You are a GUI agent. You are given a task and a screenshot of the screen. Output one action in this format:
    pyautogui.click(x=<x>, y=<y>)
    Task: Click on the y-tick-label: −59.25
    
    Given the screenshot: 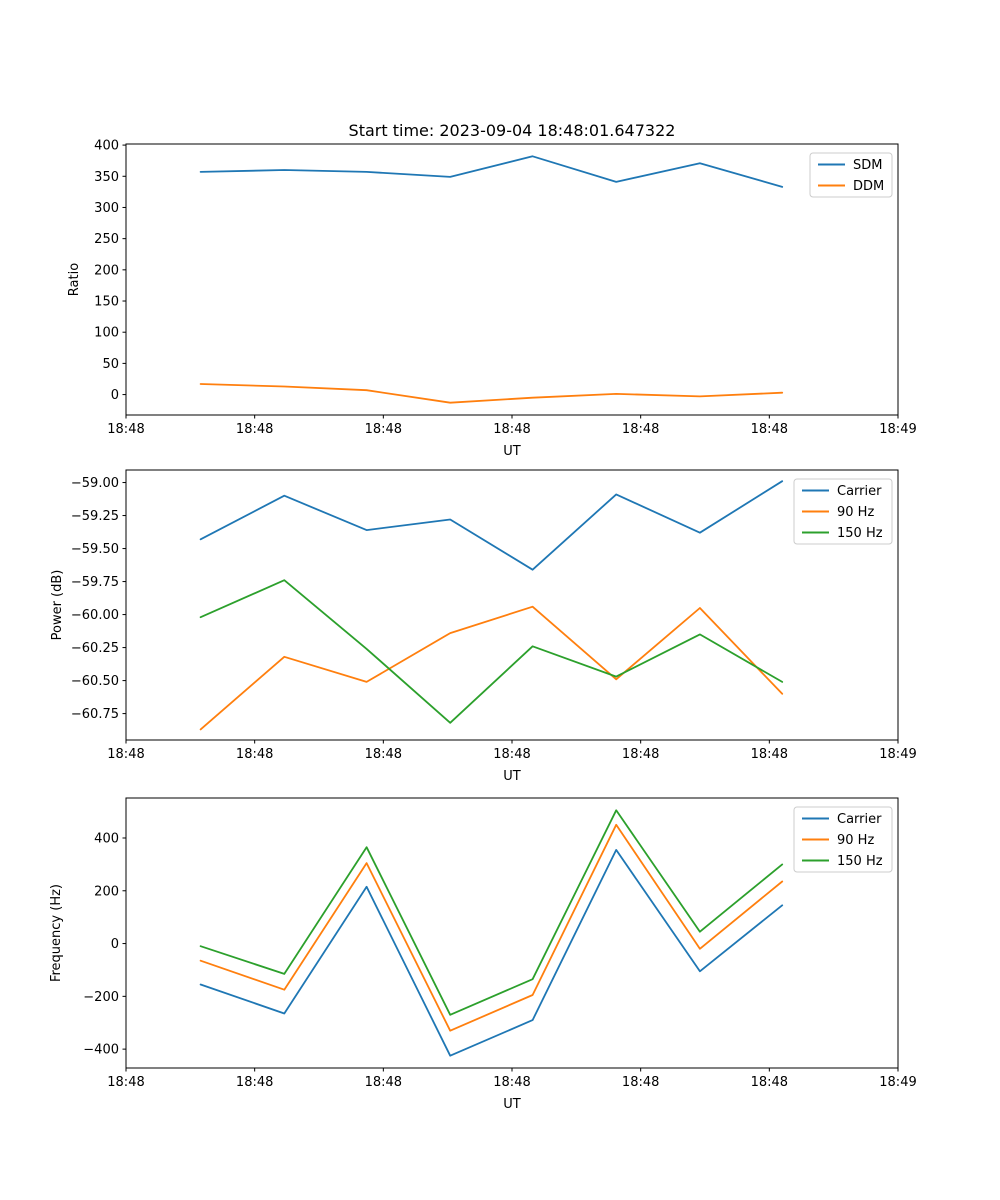 What is the action you would take?
    pyautogui.click(x=95, y=516)
    